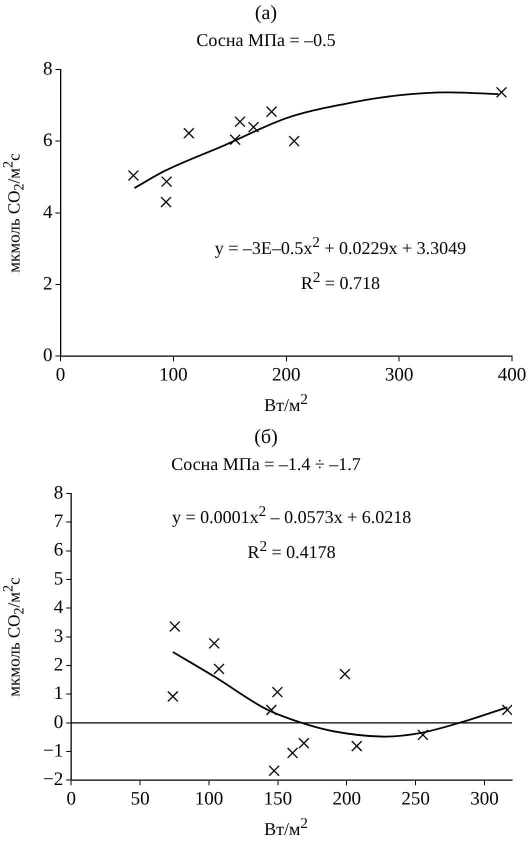 The image size is (532, 848). Describe the element at coordinates (278, 799) in the screenshot. I see `x-tick-label: 150` at that location.